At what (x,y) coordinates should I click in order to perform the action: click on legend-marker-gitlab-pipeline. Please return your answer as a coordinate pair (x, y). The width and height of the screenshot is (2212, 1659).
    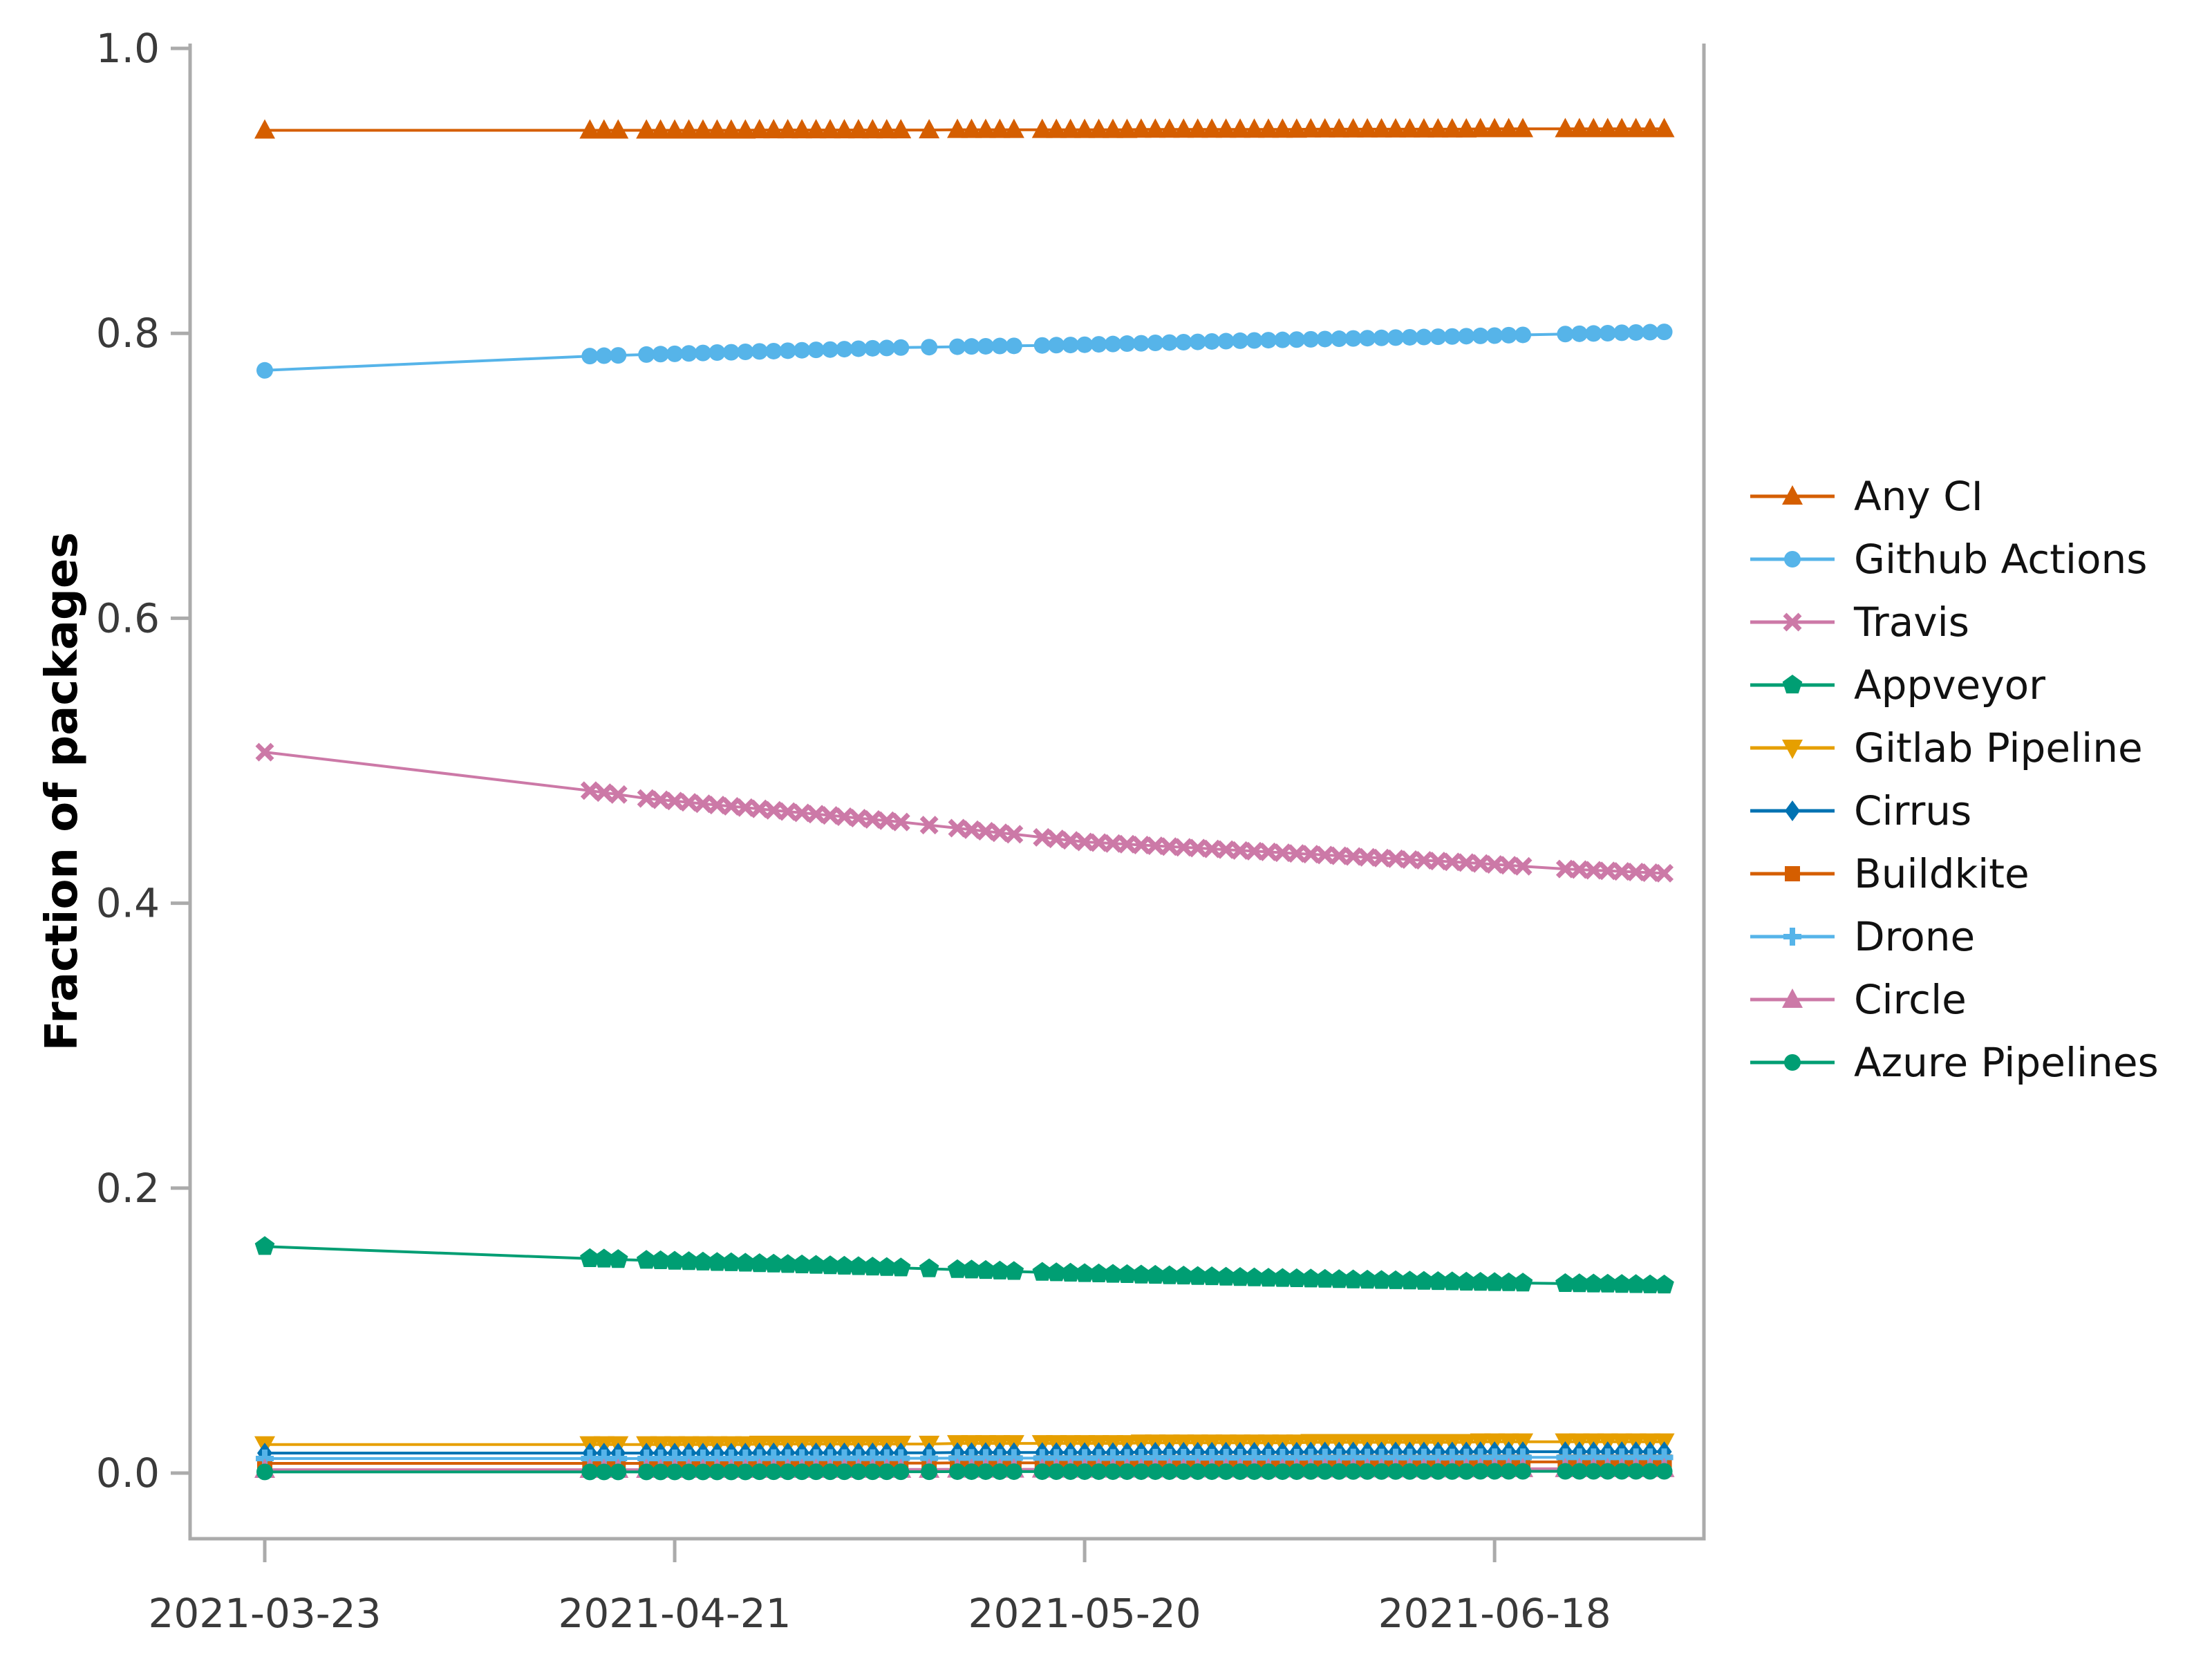
    Looking at the image, I should click on (1793, 749).